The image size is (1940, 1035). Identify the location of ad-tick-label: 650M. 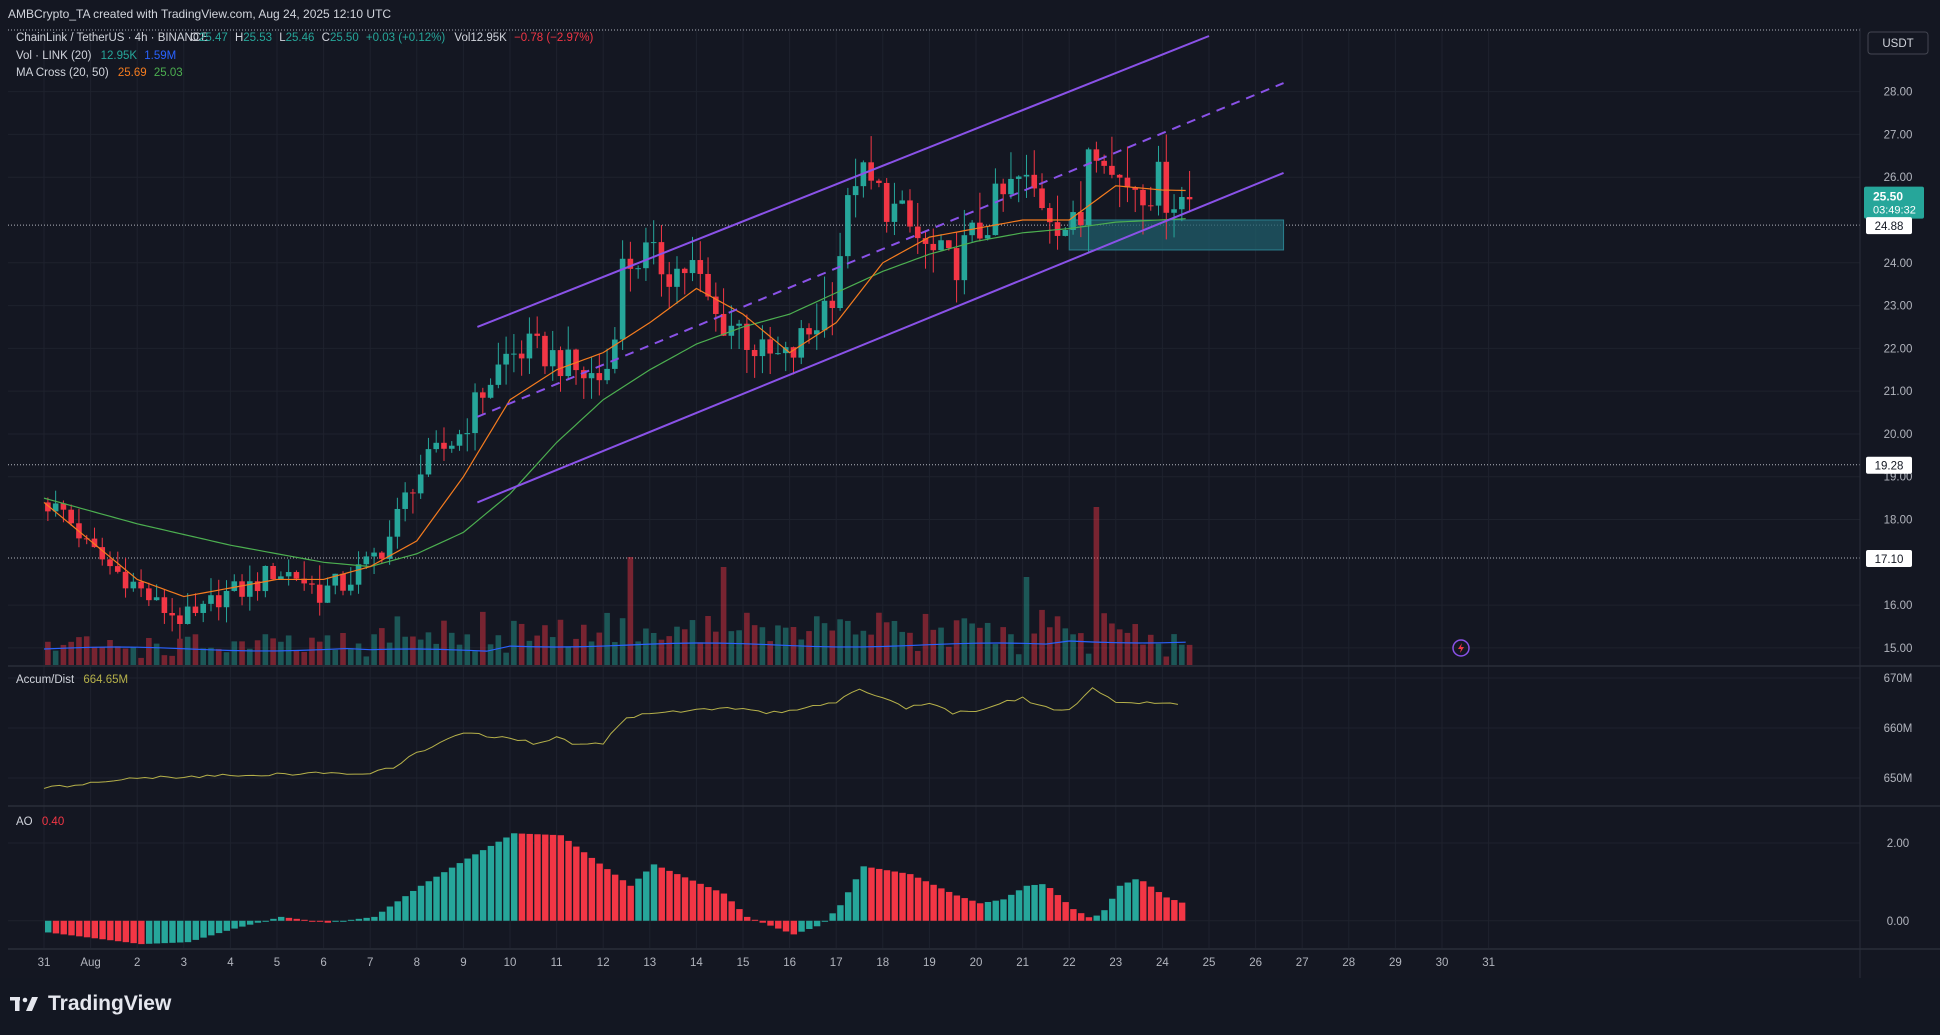
(1898, 779).